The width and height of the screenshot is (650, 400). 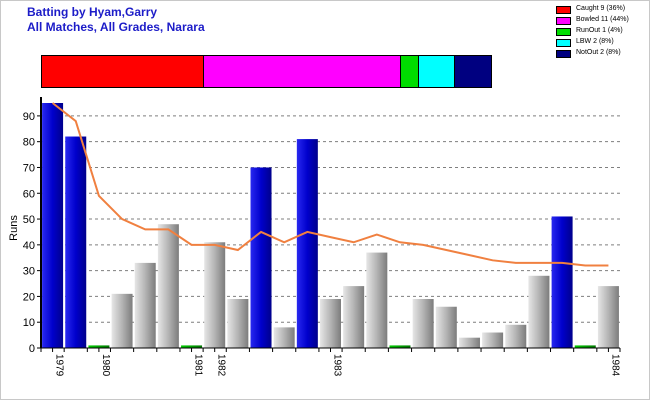 I want to click on chart-subtitle: All Matches, All Grades, Narara, so click(x=116, y=27).